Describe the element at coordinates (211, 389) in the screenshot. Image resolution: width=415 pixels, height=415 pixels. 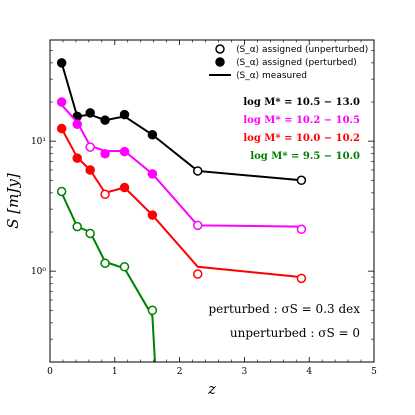
I see `x-axis-label: z` at that location.